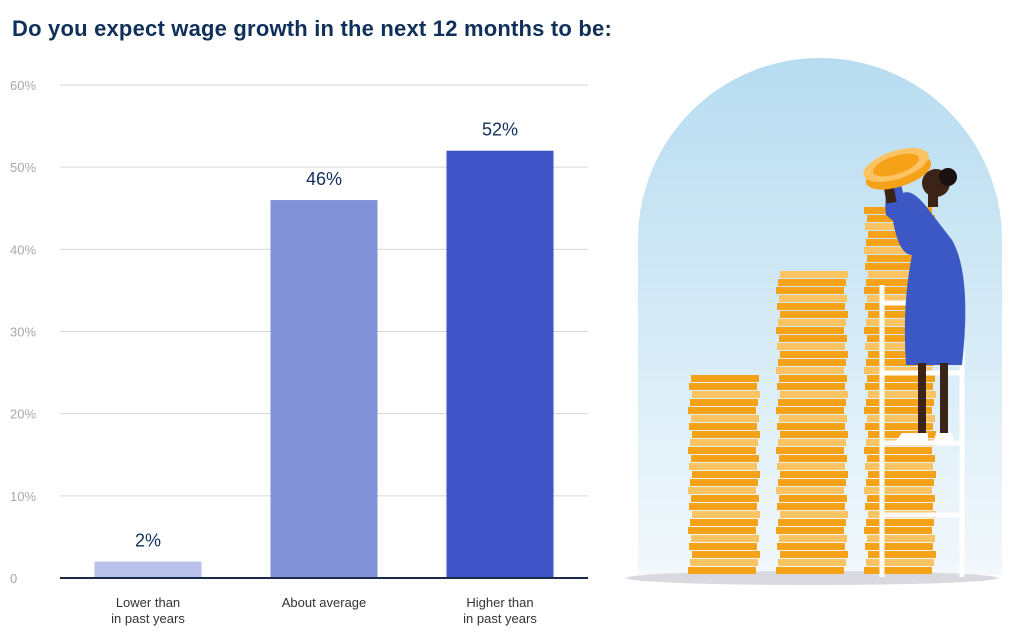 Image resolution: width=1024 pixels, height=638 pixels. Describe the element at coordinates (148, 602) in the screenshot. I see `x-tick-label: Lower than` at that location.